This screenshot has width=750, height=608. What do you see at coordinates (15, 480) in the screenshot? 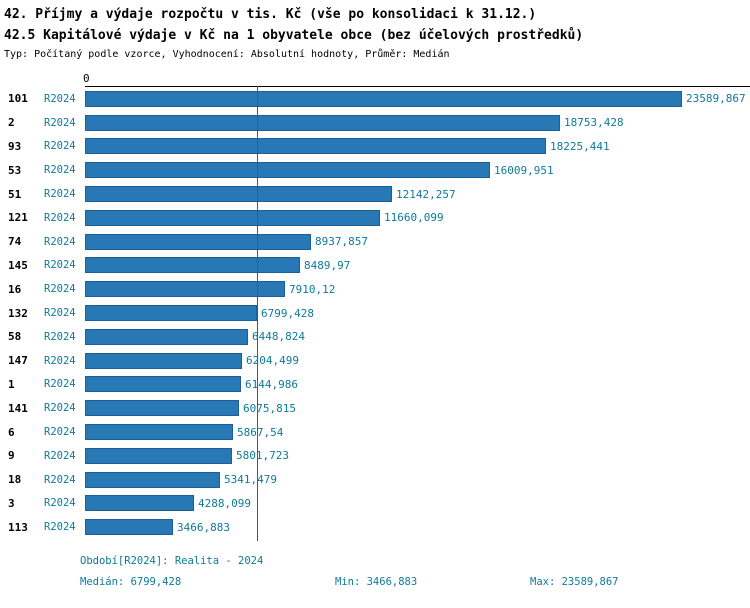
I see `row-category-label: 18` at bounding box center [15, 480].